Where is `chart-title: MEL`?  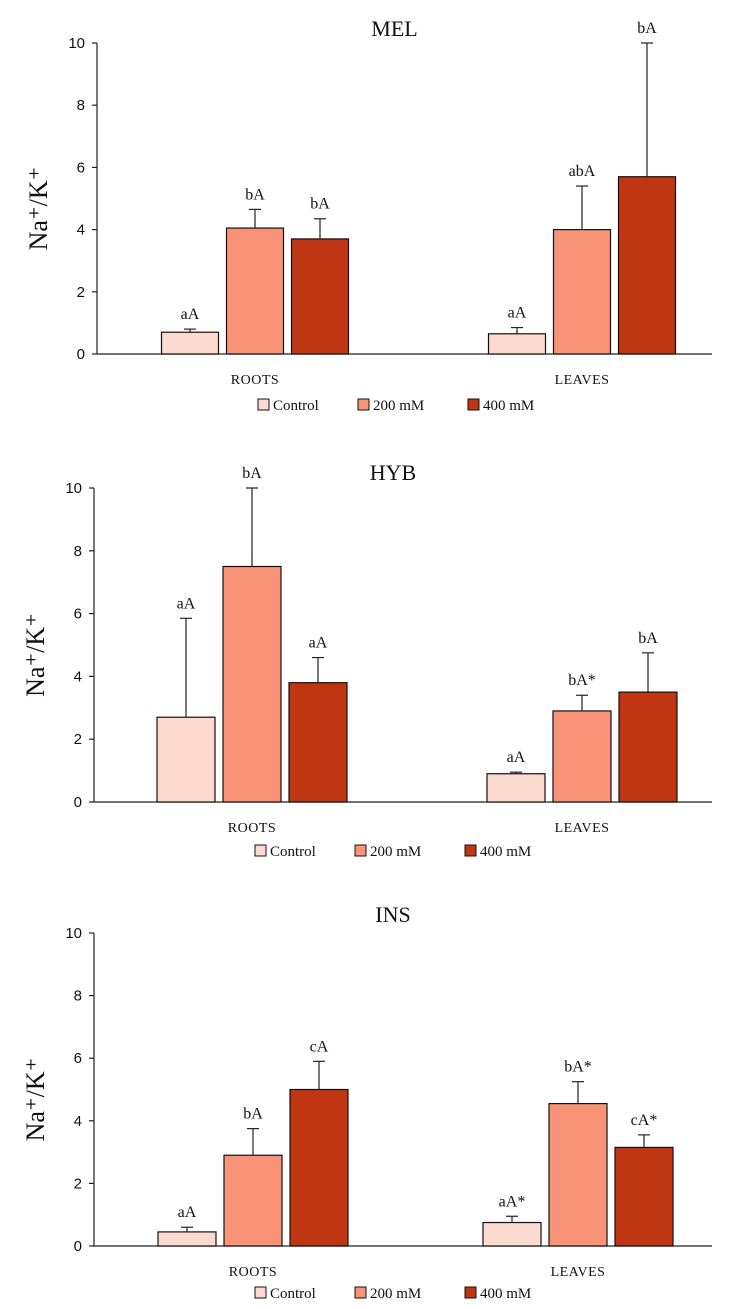
chart-title: MEL is located at coordinates (394, 28).